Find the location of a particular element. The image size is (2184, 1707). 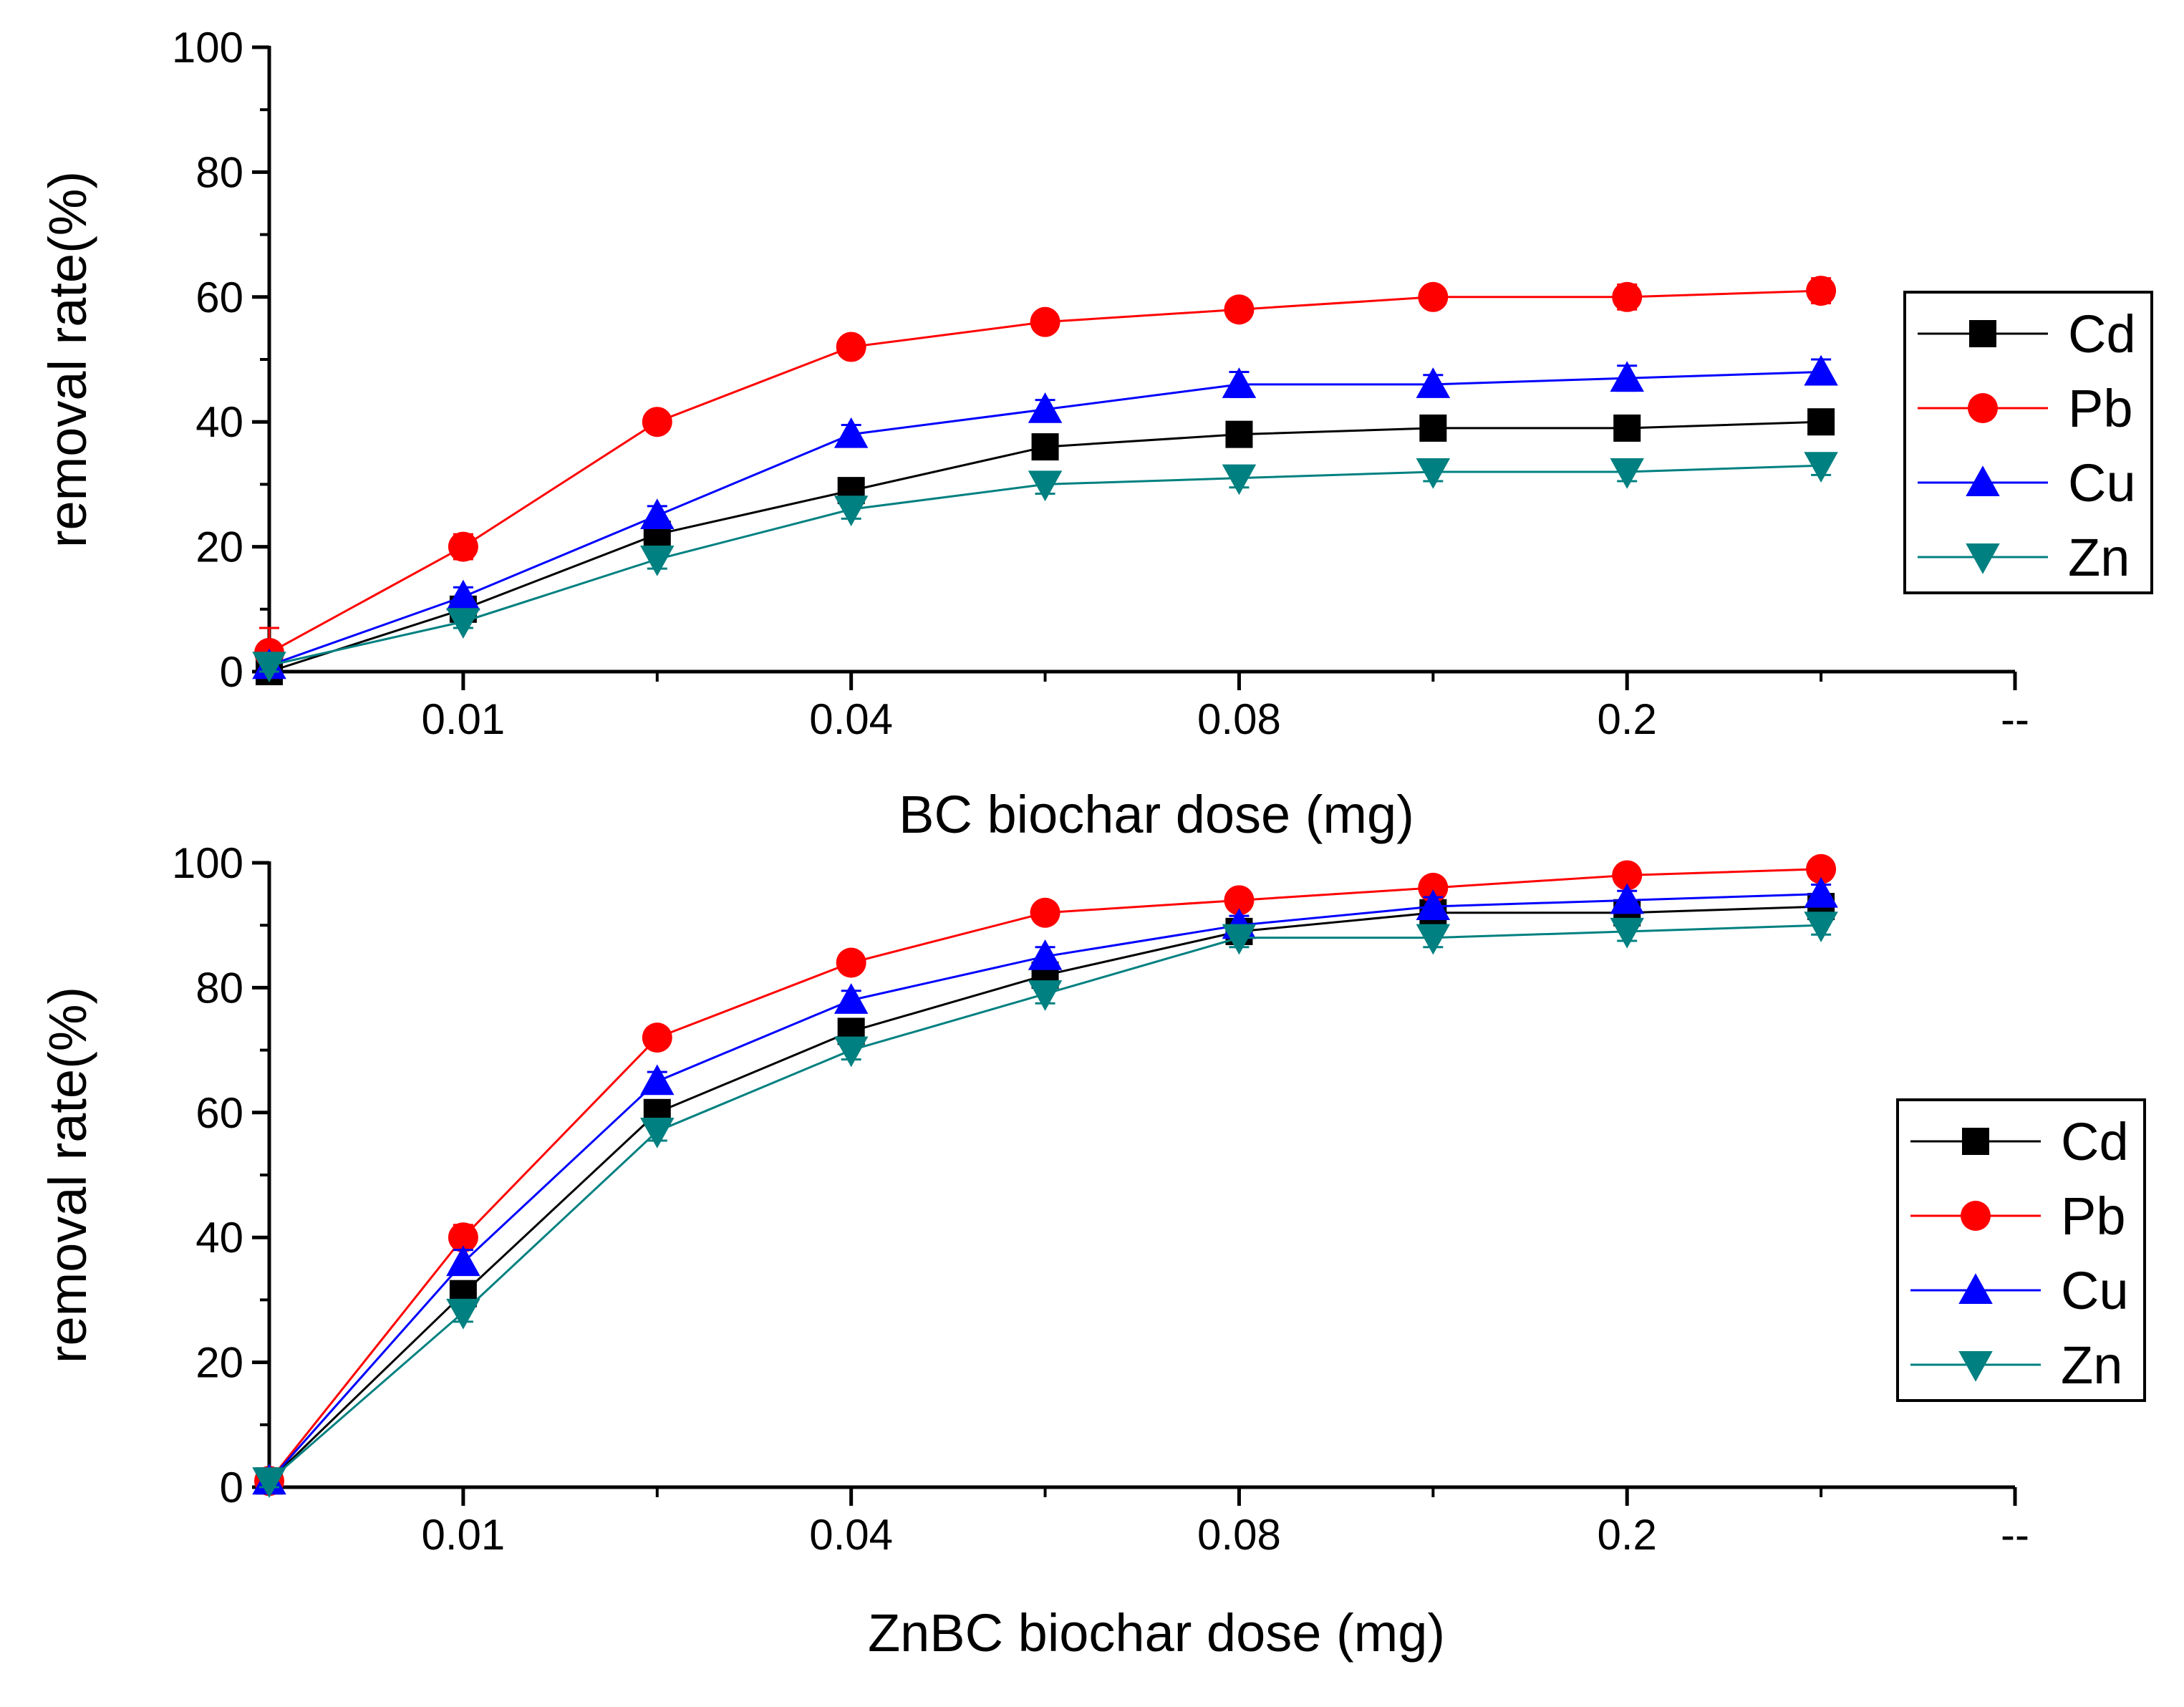

x-tick-label: 0.2 is located at coordinates (1627, 1535).